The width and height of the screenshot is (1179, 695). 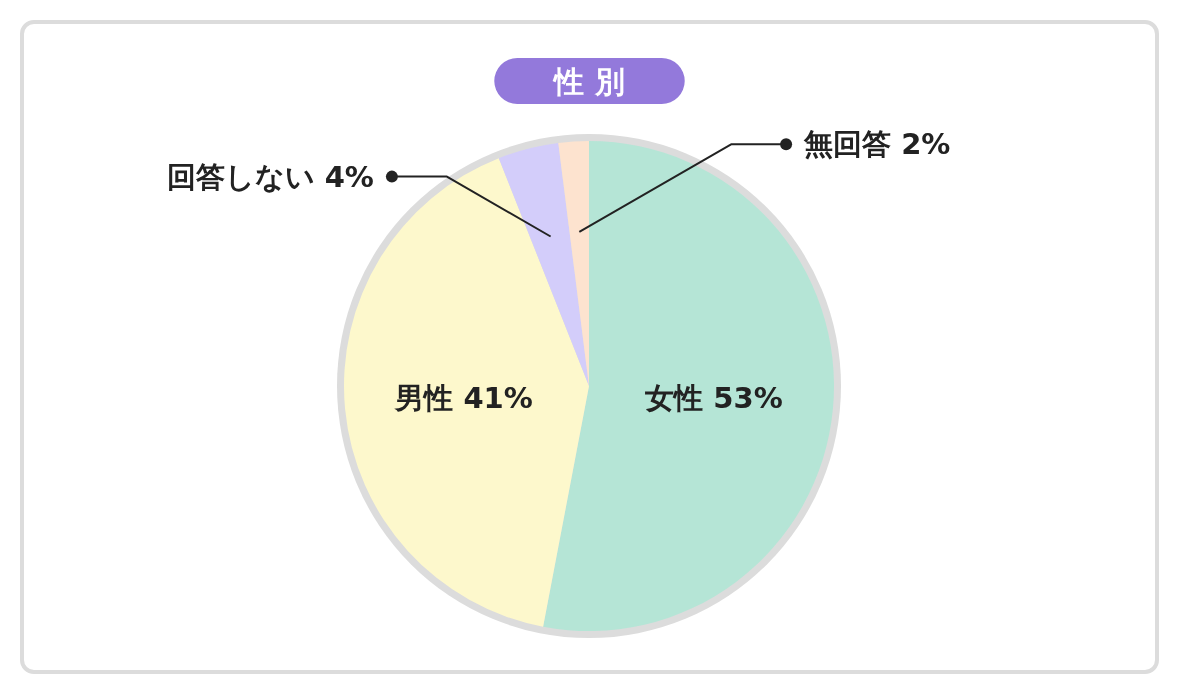 I want to click on chart-title: 性 別, so click(x=588, y=81).